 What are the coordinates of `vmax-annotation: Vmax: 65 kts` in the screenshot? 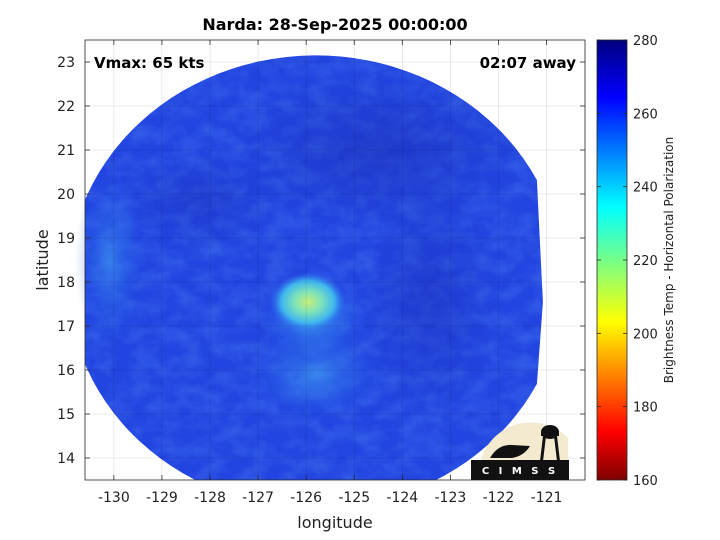 It's located at (149, 63).